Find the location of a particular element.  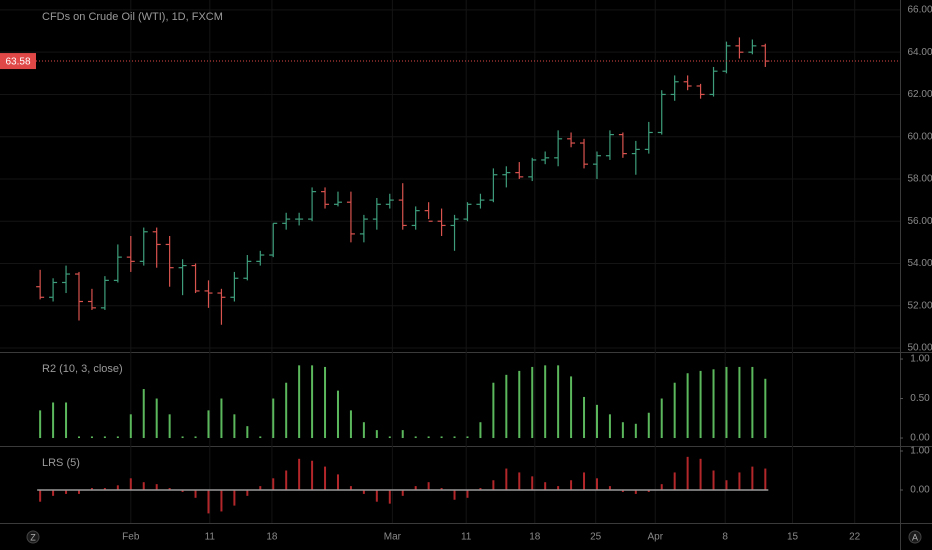

pane-title: R2 (10, 3, close) is located at coordinates (82, 369).